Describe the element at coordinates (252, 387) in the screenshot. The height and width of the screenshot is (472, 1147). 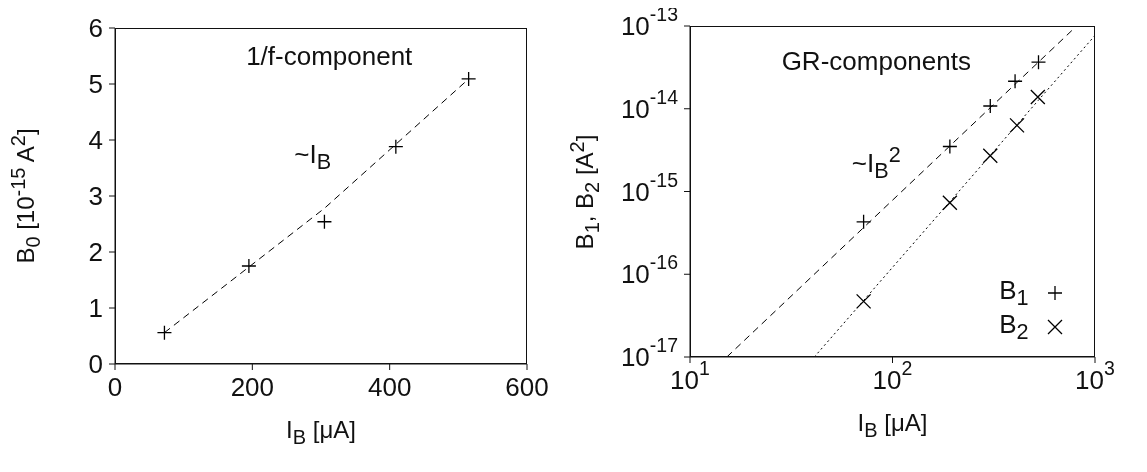
I see `x-tick-label: 200` at that location.